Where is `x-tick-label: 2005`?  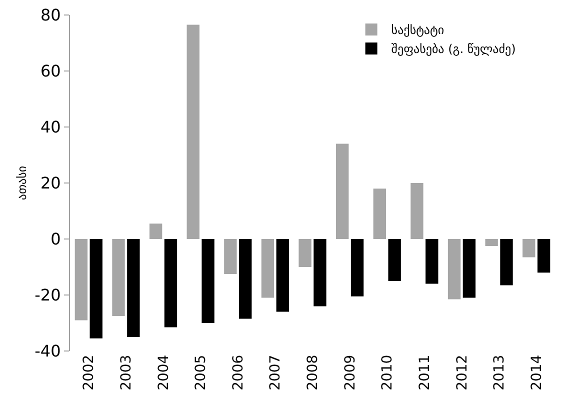
x-tick-label: 2005 is located at coordinates (201, 372).